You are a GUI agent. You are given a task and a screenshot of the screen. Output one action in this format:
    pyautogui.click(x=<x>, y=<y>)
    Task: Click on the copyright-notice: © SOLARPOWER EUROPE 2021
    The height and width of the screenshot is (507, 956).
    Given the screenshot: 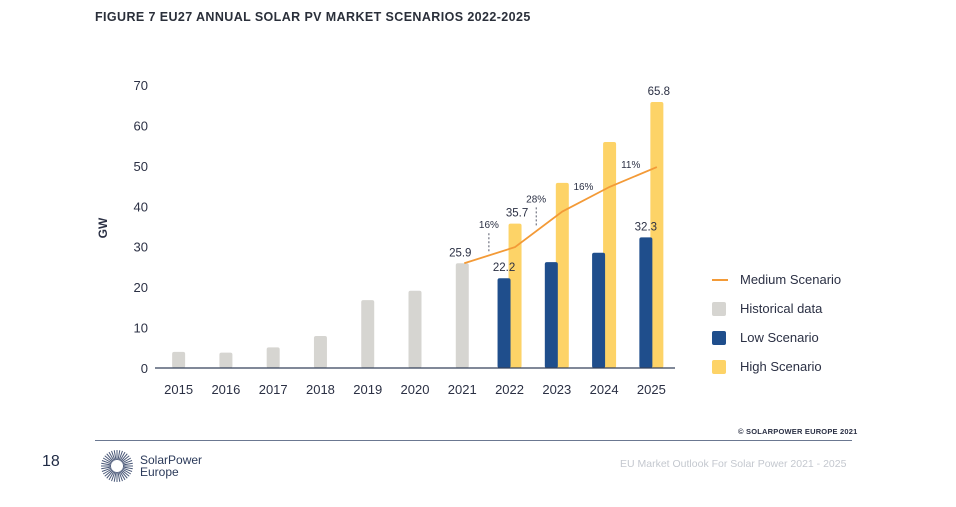 What is the action you would take?
    pyautogui.click(x=798, y=431)
    